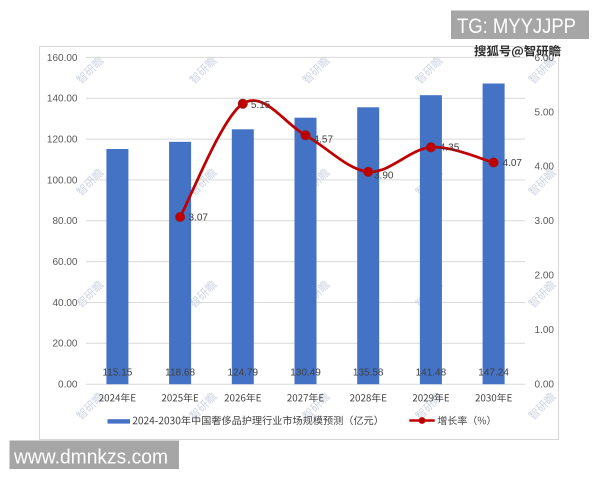  I want to click on svg-text: 115.15, so click(117, 373).